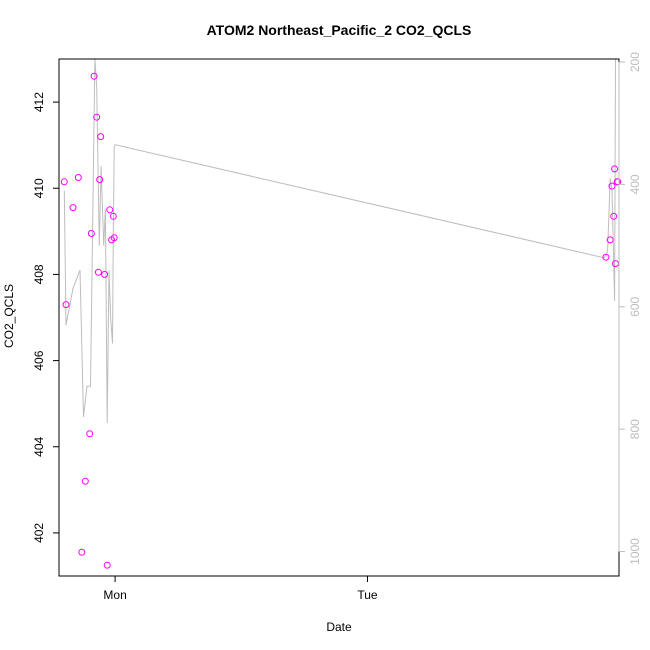 The height and width of the screenshot is (650, 650). I want to click on secondary-y-tick-label: 200, so click(635, 62).